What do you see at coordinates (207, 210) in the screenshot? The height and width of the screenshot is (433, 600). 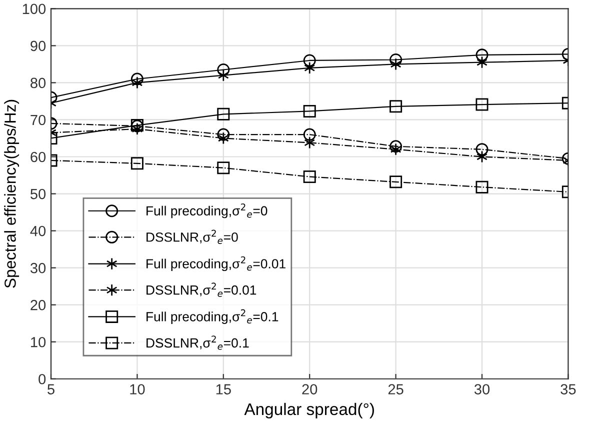 I see `legend-label: Full precoding,σ$^{2}$$_{e}$=0` at bounding box center [207, 210].